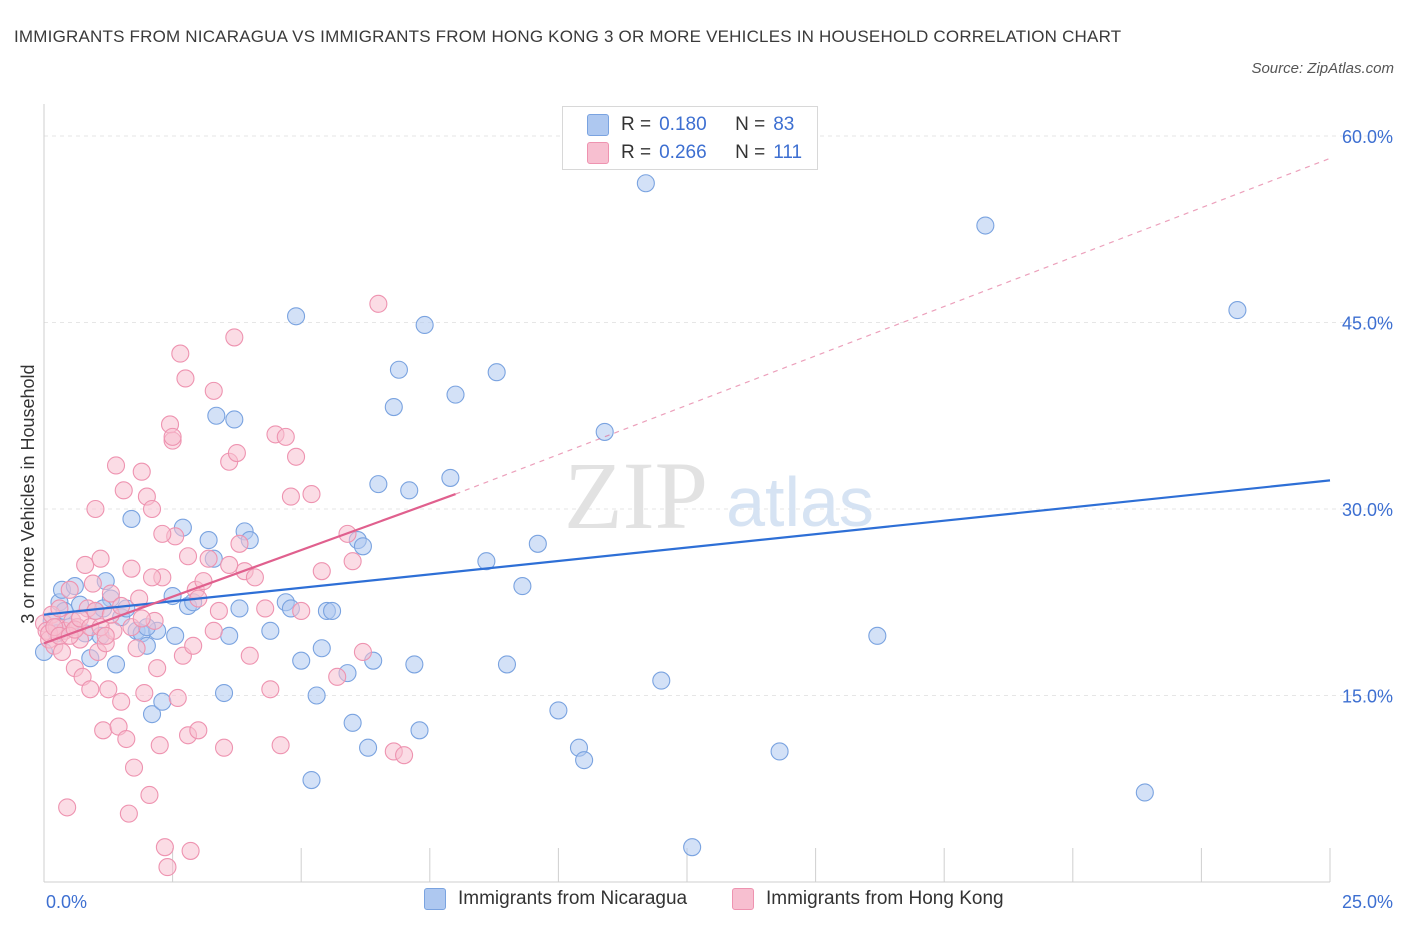 This screenshot has height=930, width=1406. I want to click on source-label: Source: ZipAtlas.com, so click(1322, 68).